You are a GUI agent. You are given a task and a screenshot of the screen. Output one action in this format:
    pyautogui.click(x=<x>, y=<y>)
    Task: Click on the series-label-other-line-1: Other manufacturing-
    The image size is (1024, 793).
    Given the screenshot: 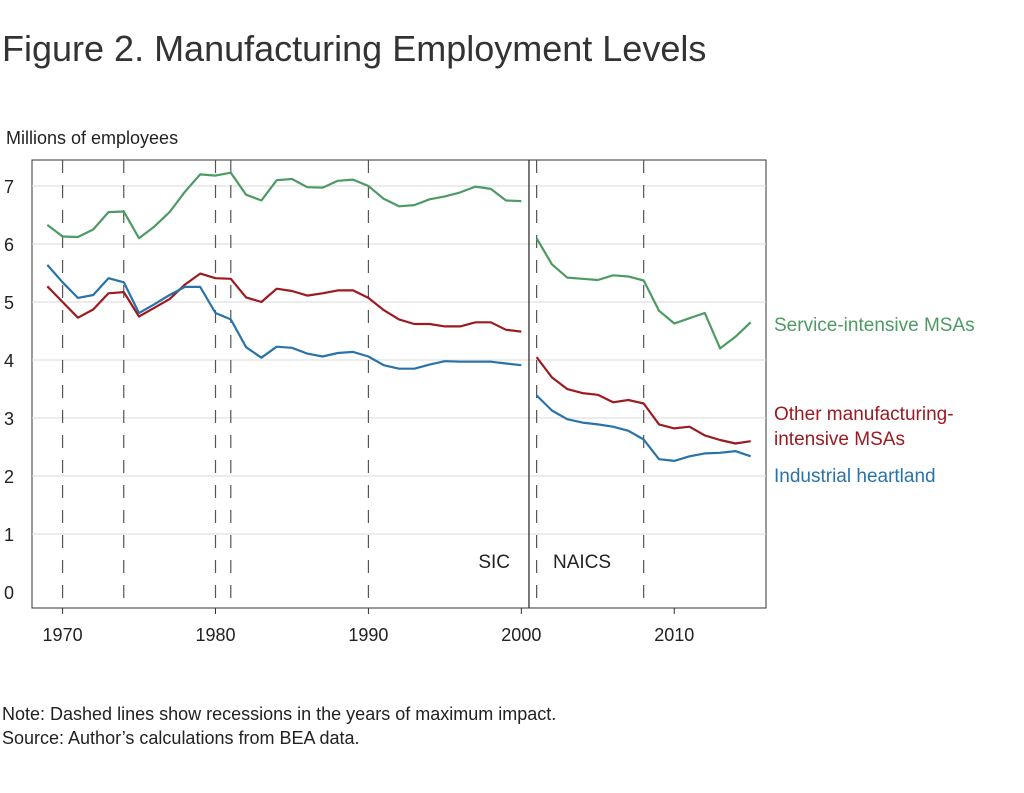 What is the action you would take?
    pyautogui.click(x=864, y=414)
    